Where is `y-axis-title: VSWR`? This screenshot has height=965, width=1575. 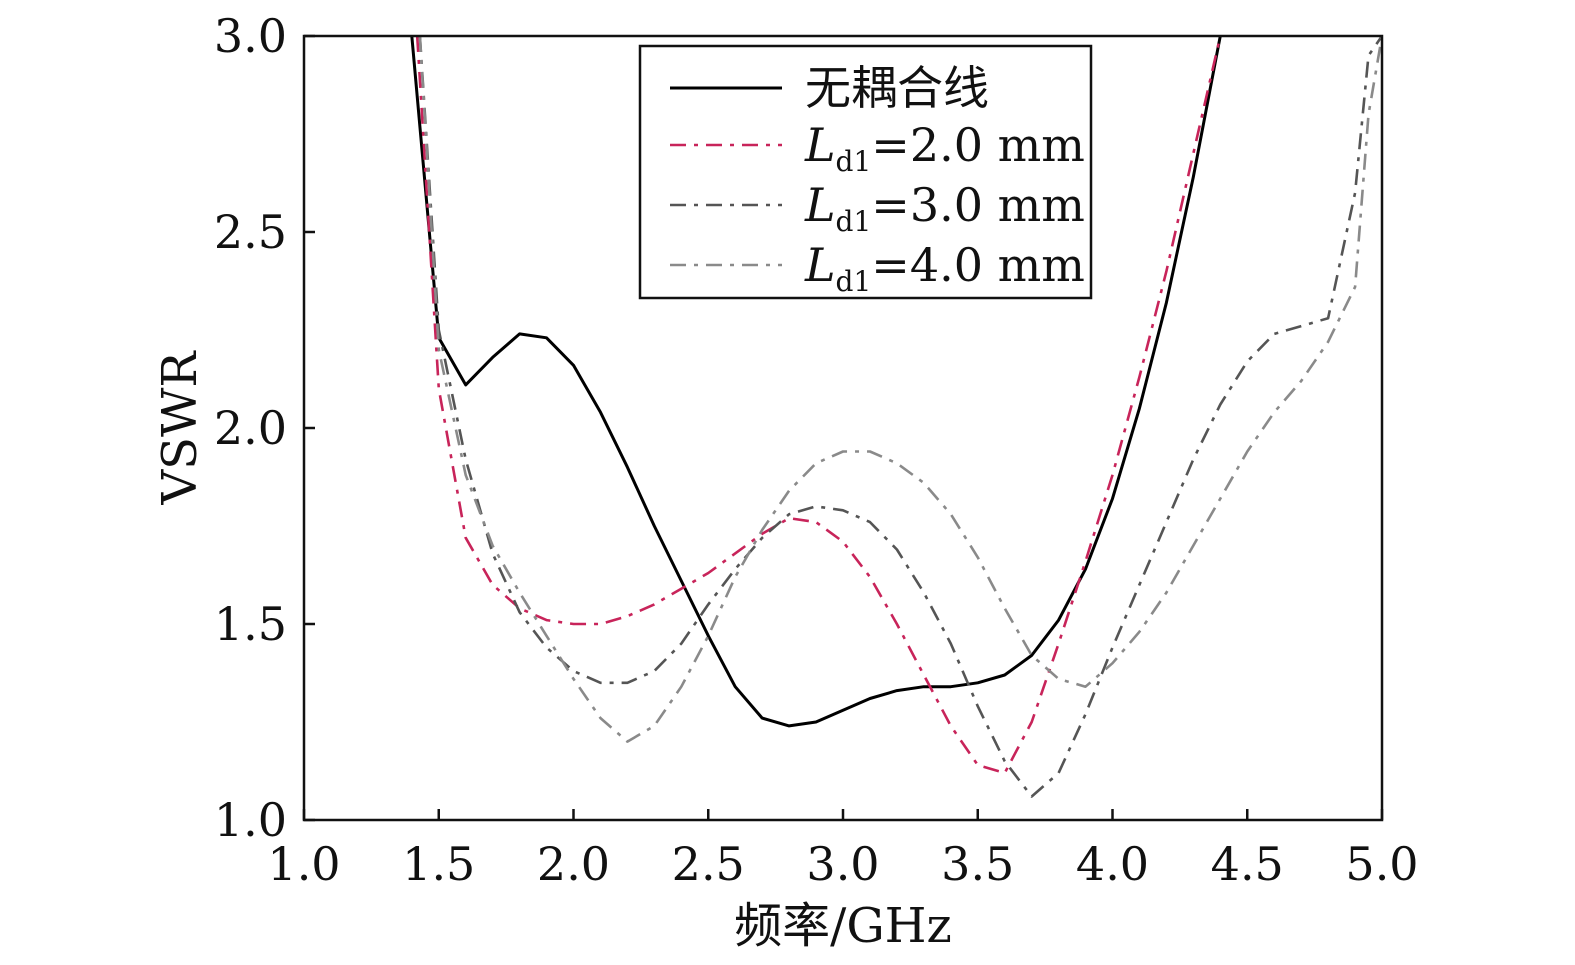 y-axis-title: VSWR is located at coordinates (180, 428).